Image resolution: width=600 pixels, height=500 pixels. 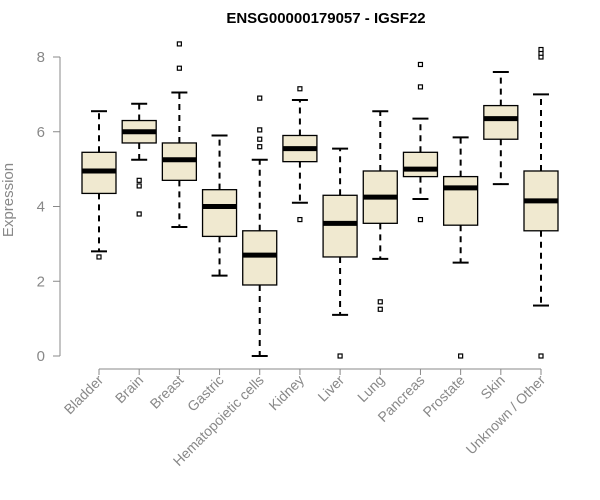 I want to click on x-tick-label-1: Brain, so click(x=129, y=389).